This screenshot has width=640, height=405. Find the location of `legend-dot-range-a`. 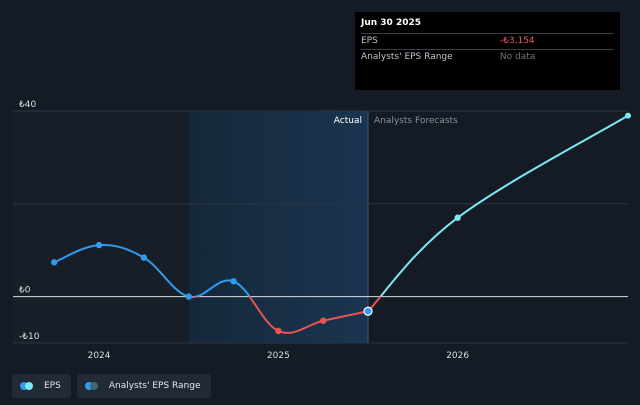

legend-dot-range-a is located at coordinates (88, 386).